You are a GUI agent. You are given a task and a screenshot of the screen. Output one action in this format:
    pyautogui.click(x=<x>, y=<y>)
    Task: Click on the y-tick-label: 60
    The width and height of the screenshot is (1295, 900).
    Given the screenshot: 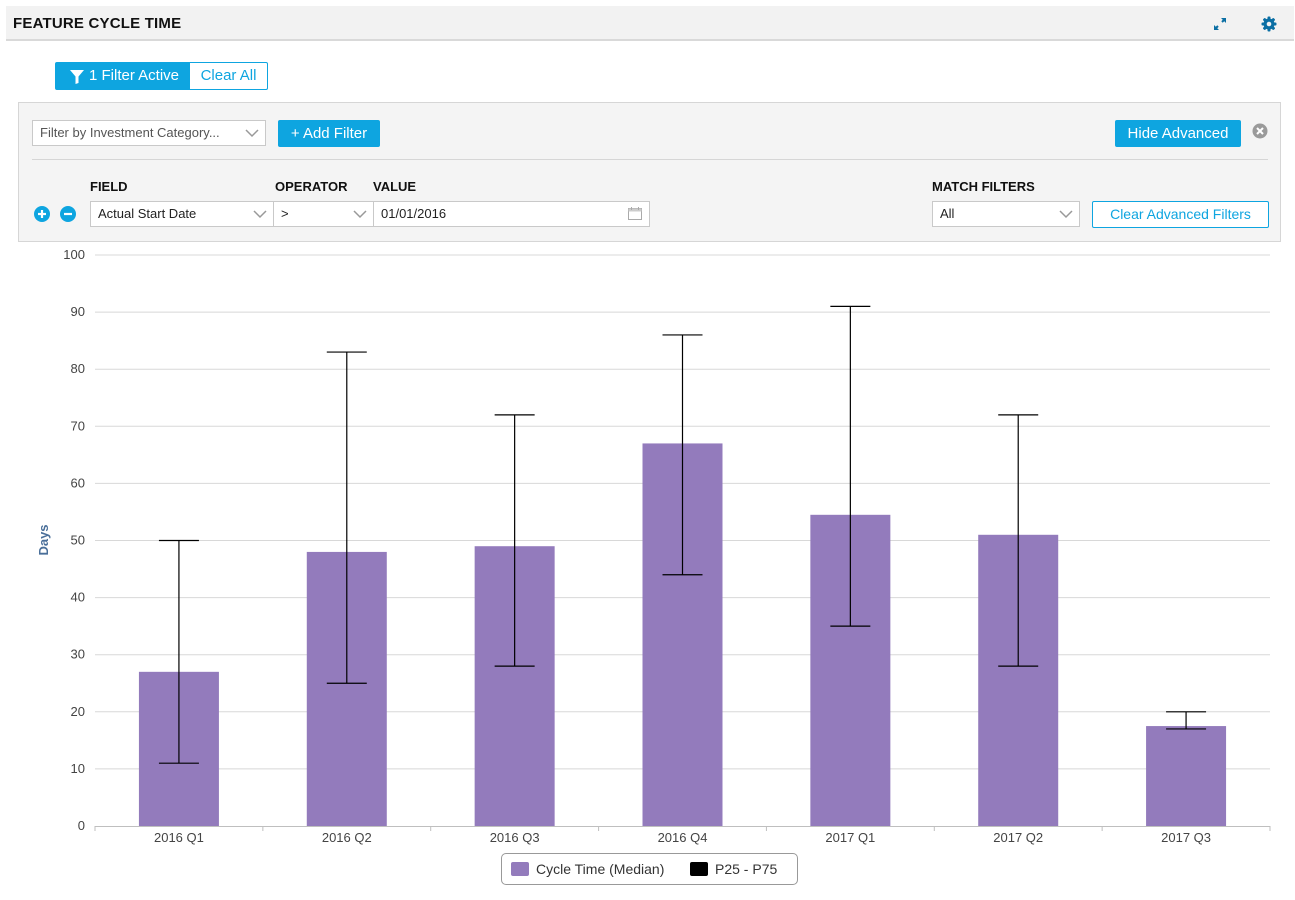 What is the action you would take?
    pyautogui.click(x=78, y=482)
    